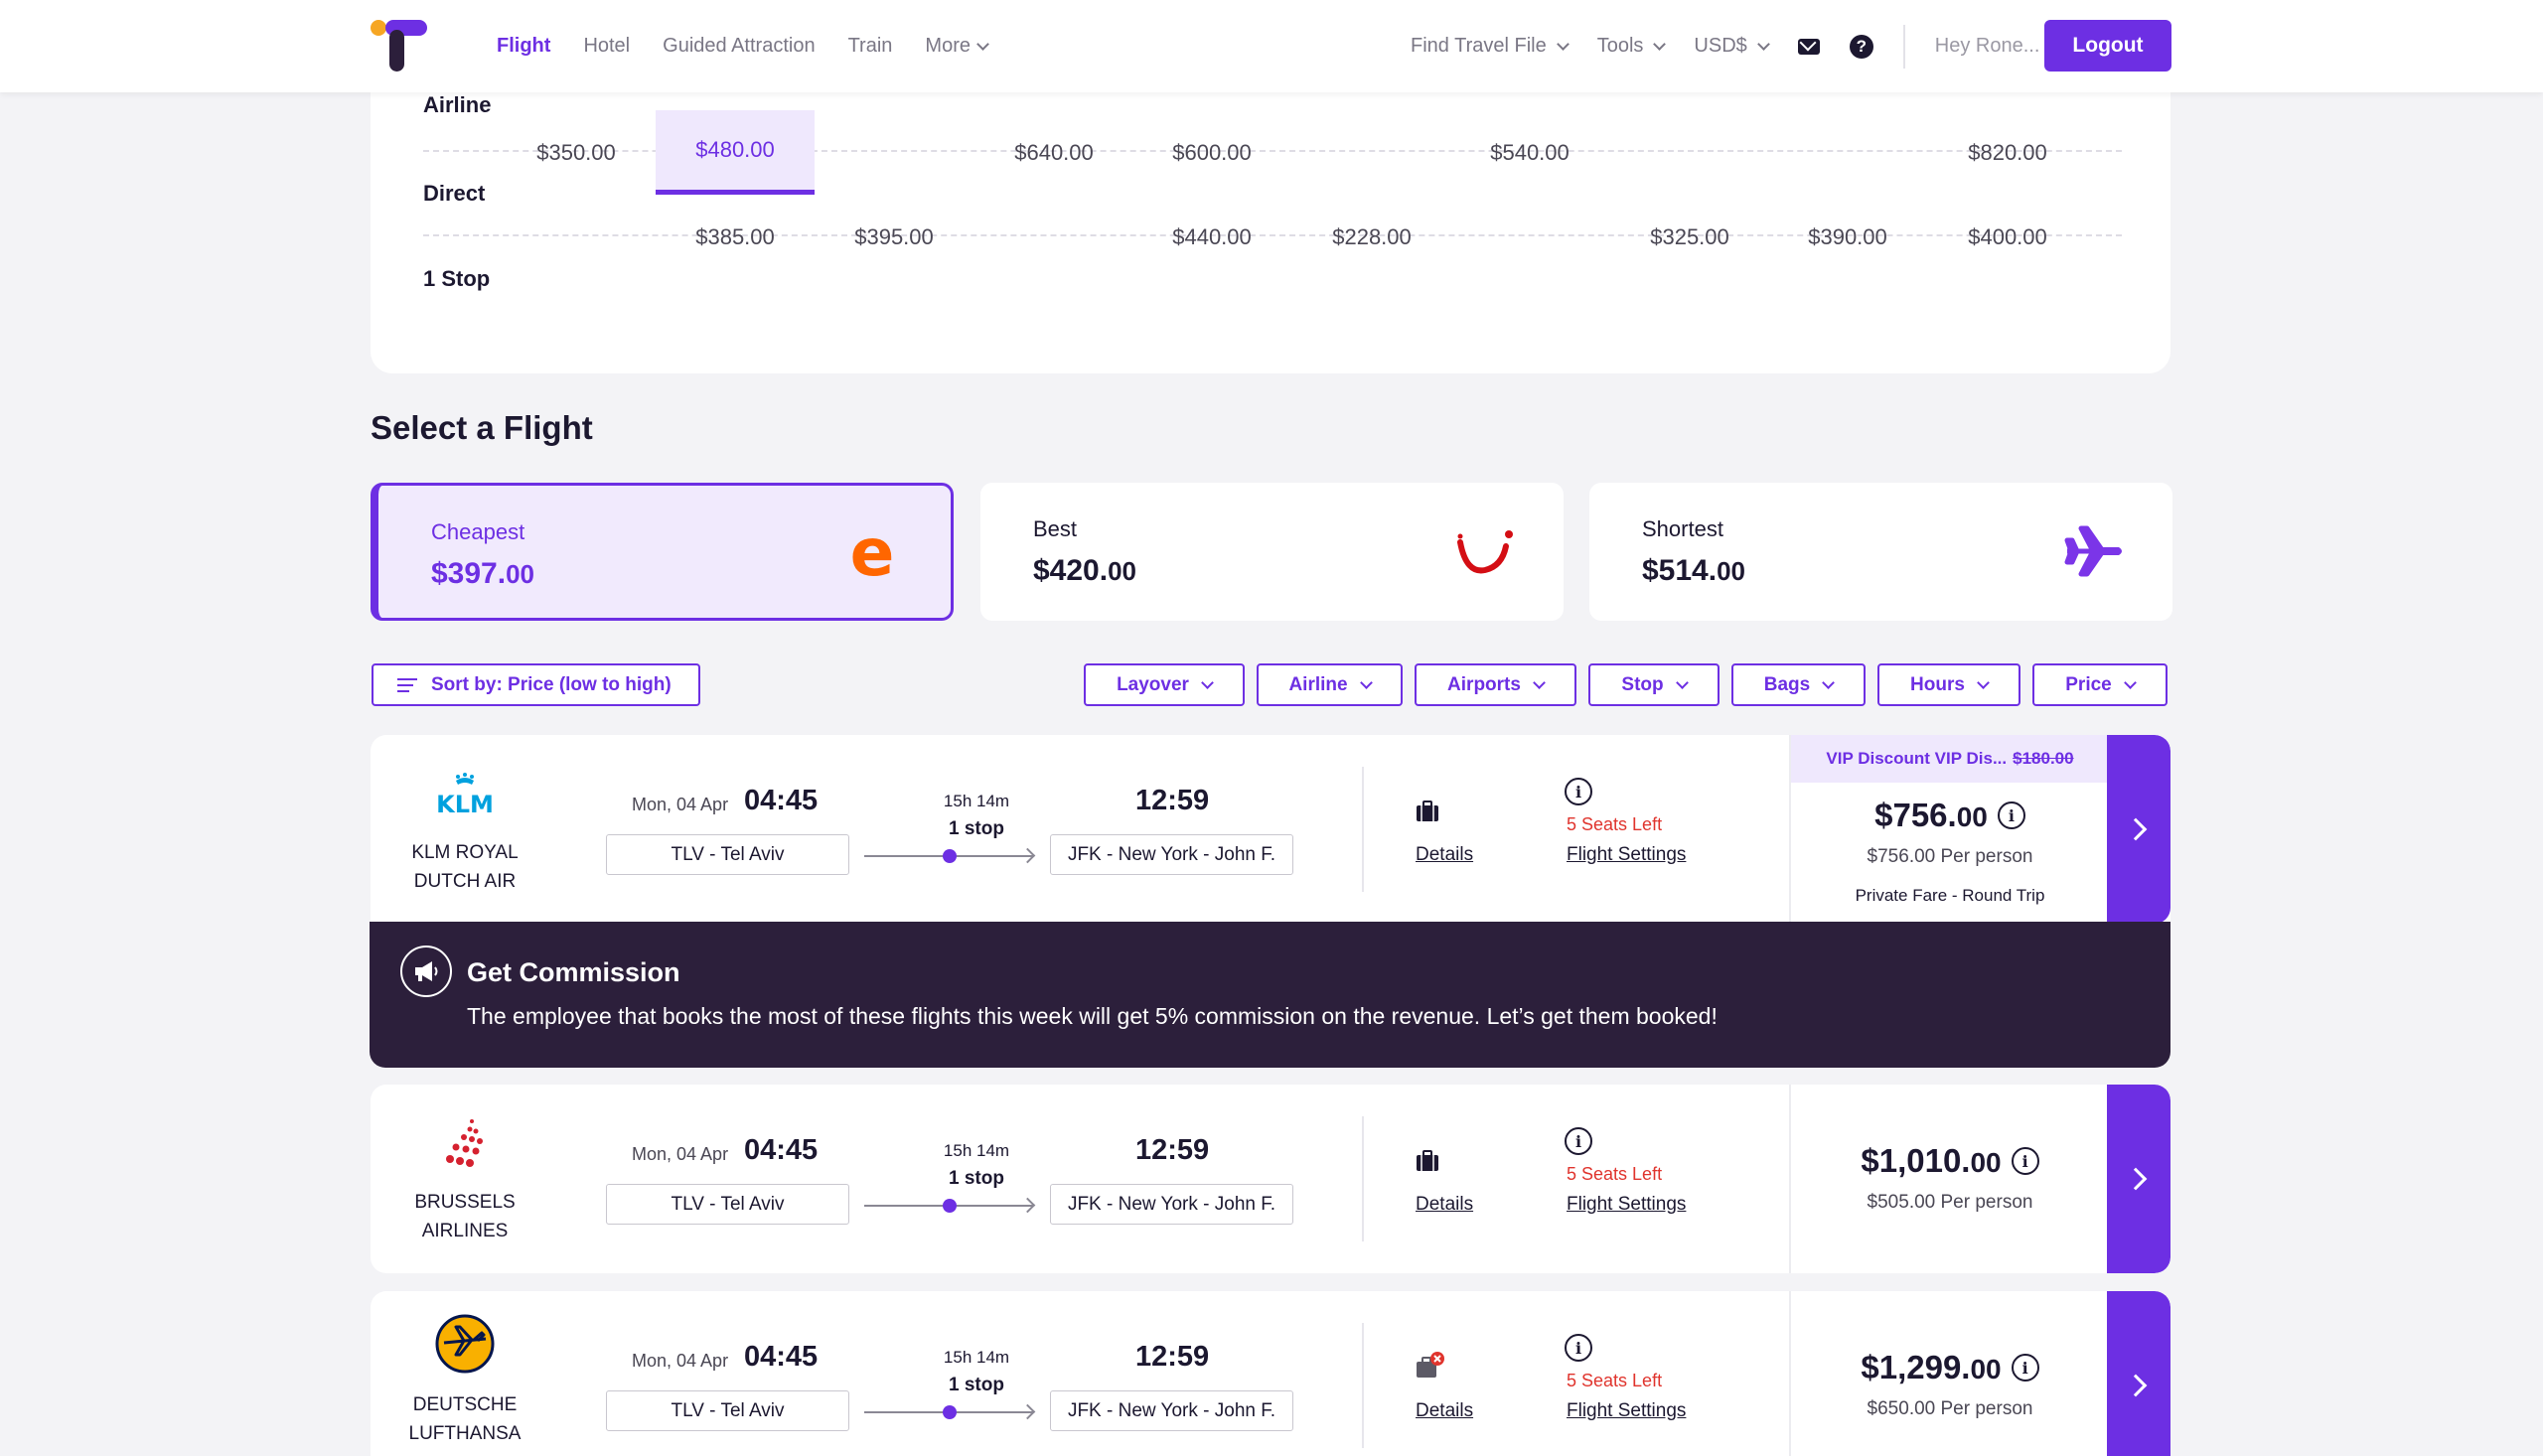 The height and width of the screenshot is (1456, 2543). Describe the element at coordinates (606, 46) in the screenshot. I see `nav-hotel: Hotel` at that location.